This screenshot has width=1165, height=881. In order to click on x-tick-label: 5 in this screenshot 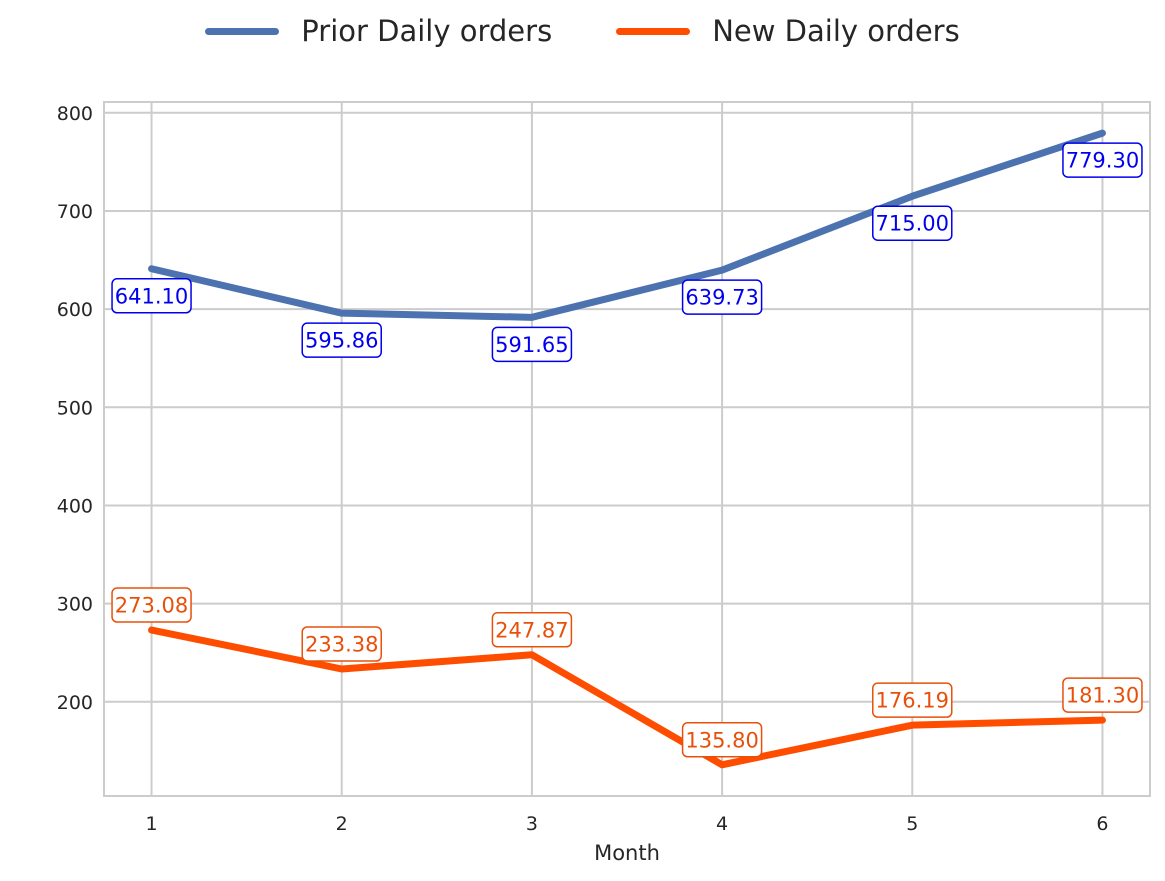, I will do `click(912, 824)`.